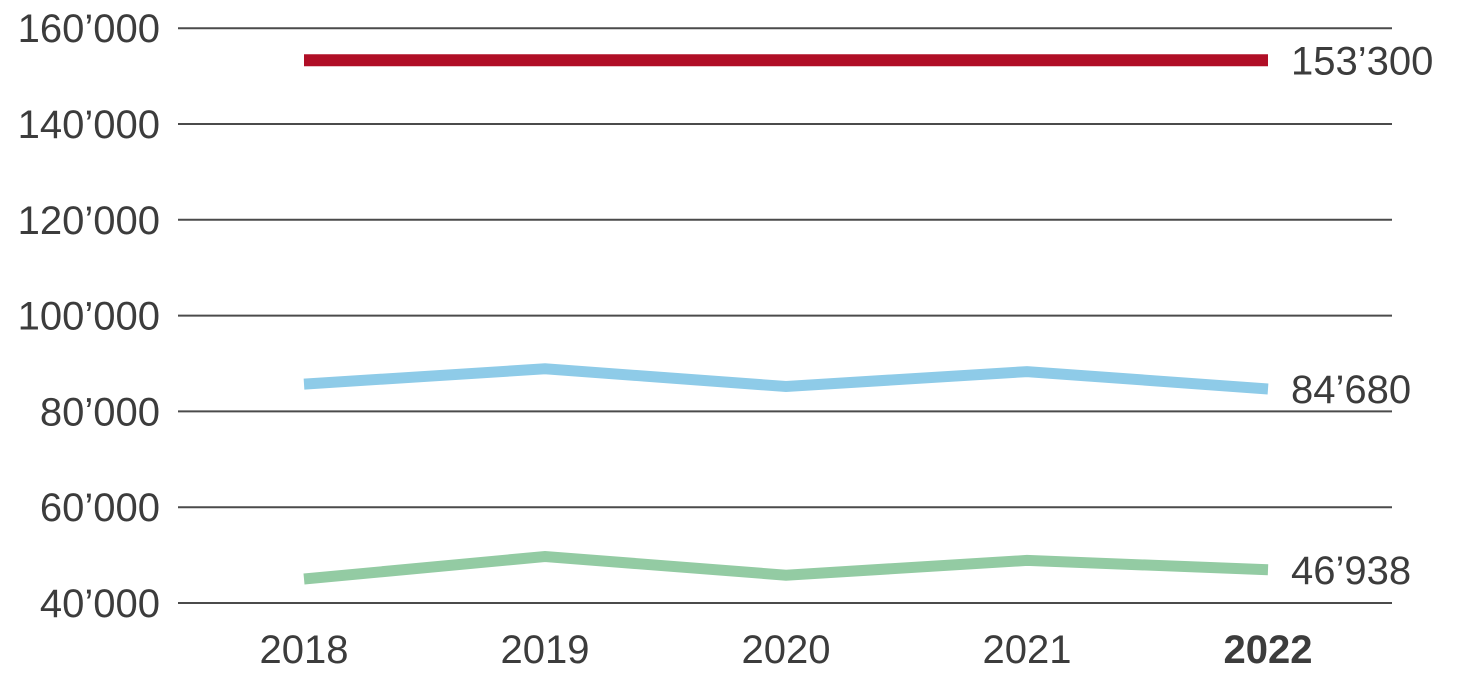  What do you see at coordinates (1362, 61) in the screenshot?
I see `red-series-value-label: 153’300` at bounding box center [1362, 61].